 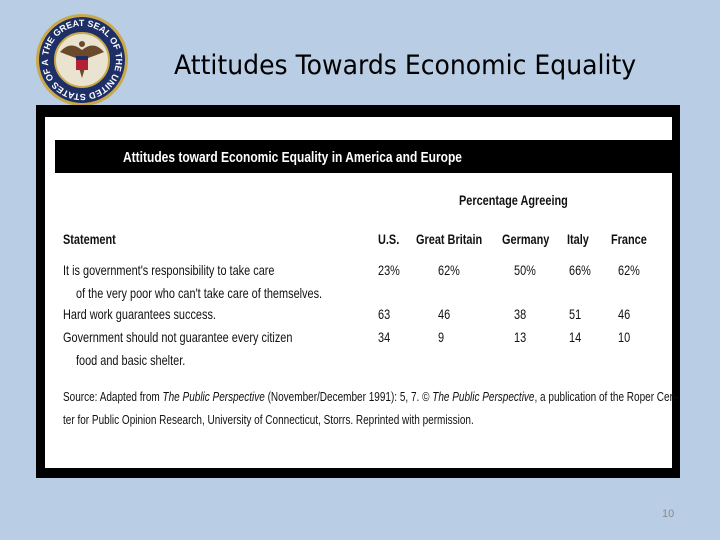 I want to click on eagle-head, so click(x=82, y=44).